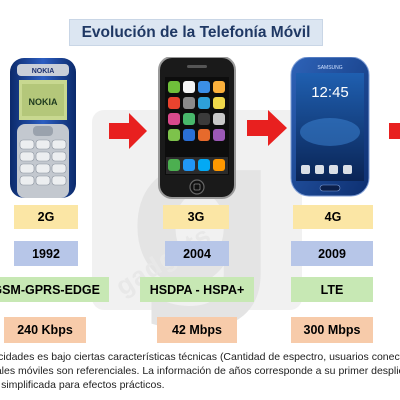 This screenshot has height=400, width=400. What do you see at coordinates (330, 127) in the screenshot?
I see `samsung-phone-image: SAMSUNG 12:45` at bounding box center [330, 127].